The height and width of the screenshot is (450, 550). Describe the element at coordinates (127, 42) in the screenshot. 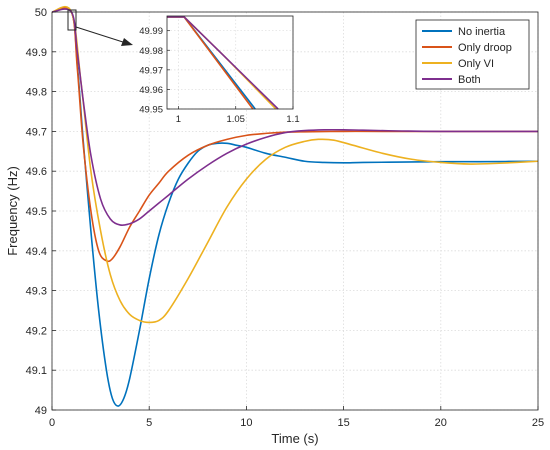

I see `zoom-arrow-head` at that location.